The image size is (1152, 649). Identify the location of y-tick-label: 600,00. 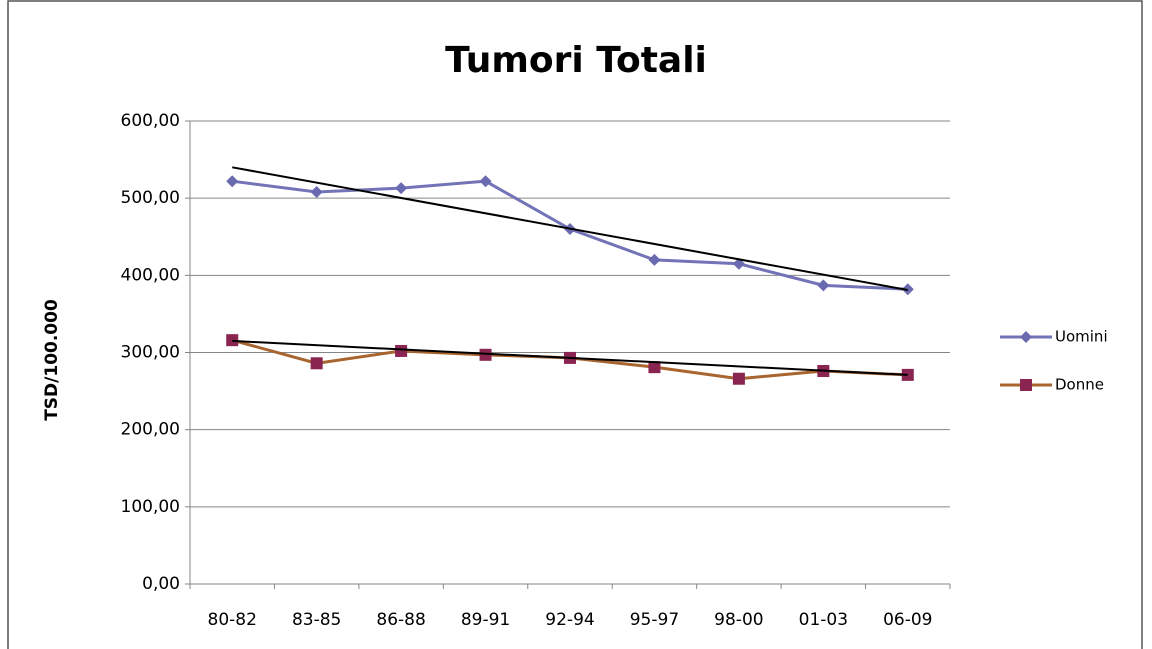
(150, 121).